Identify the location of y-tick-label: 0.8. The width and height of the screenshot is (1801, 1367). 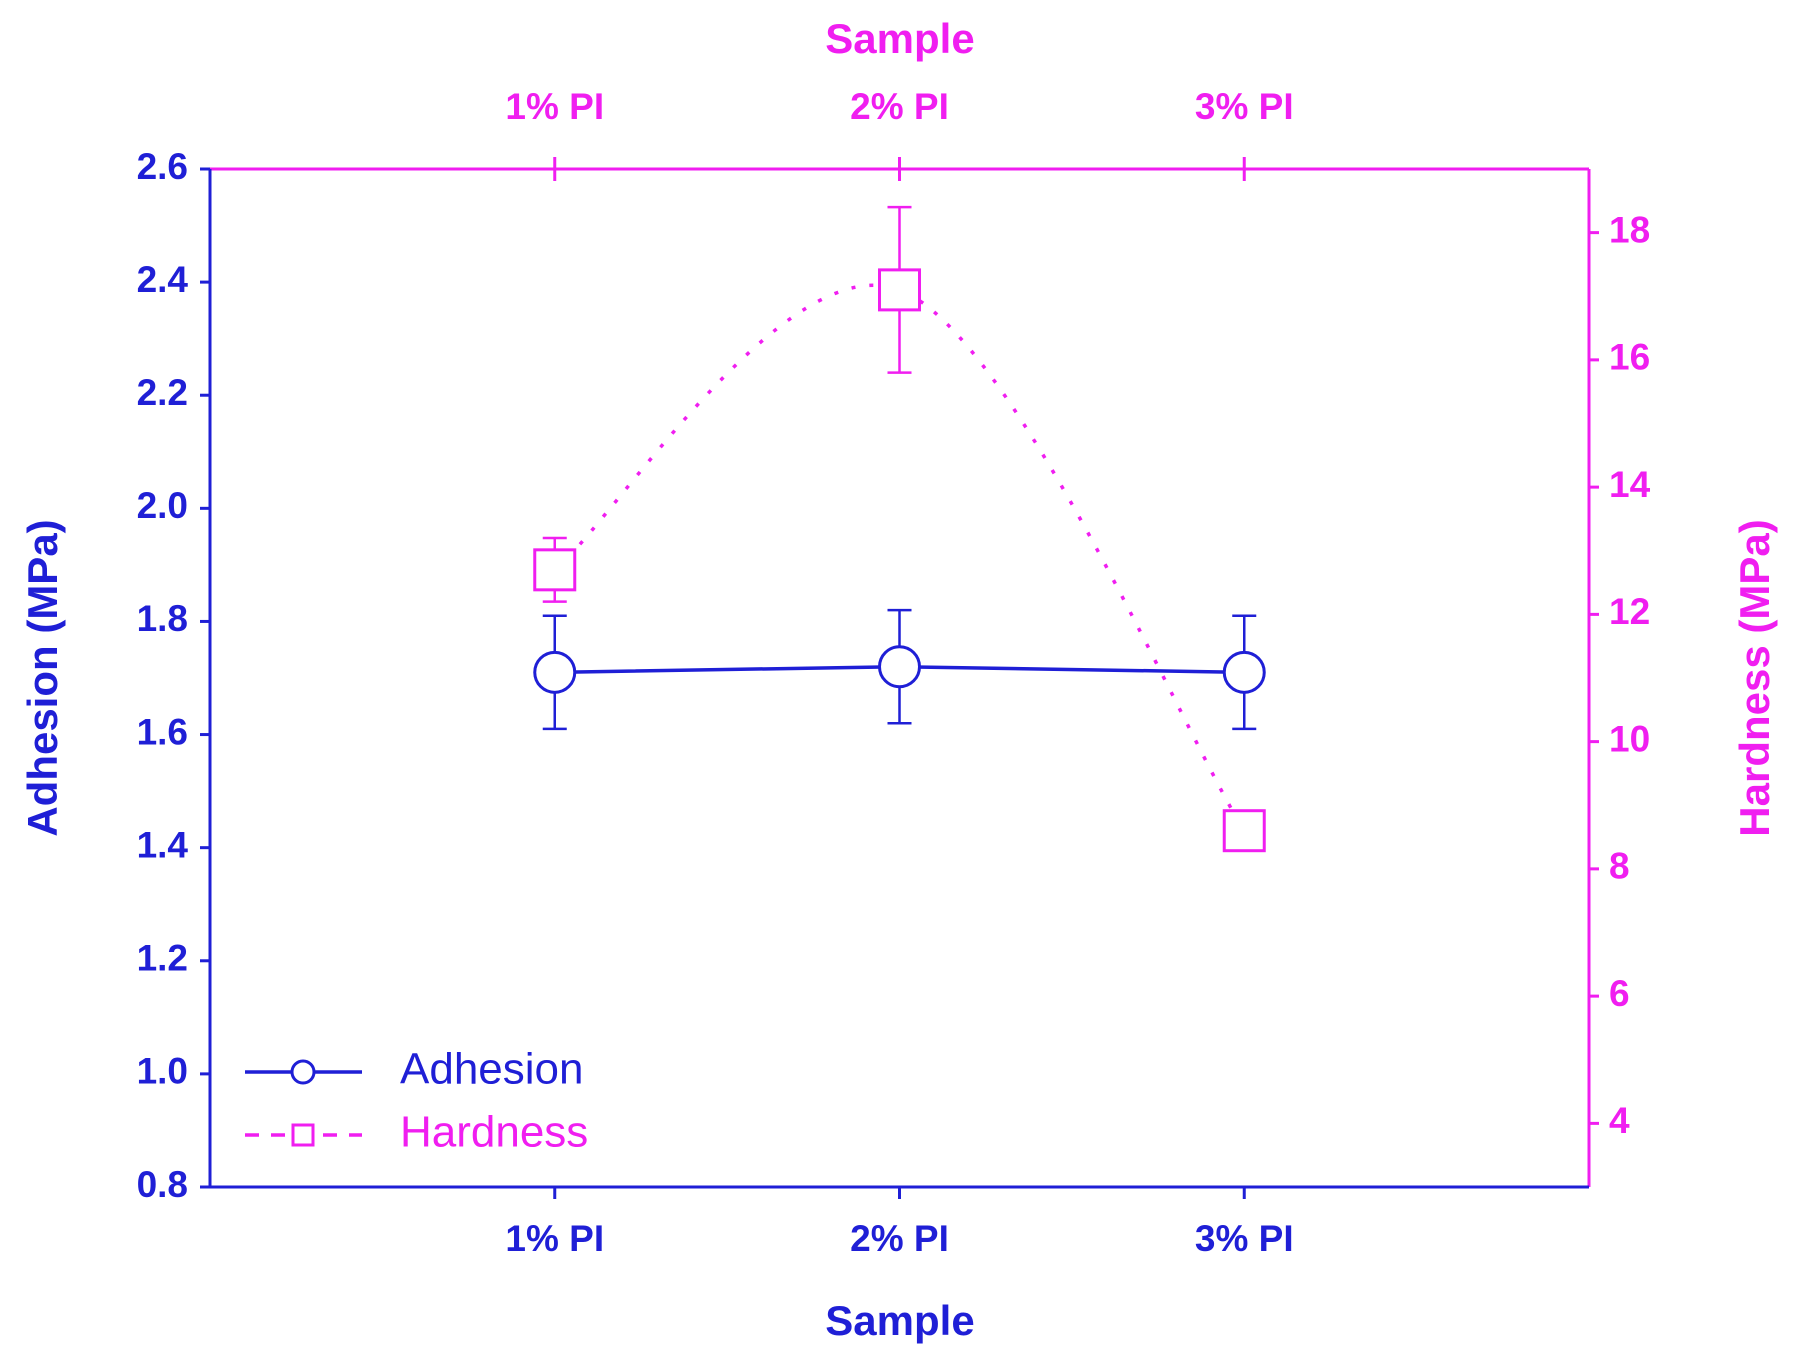
(162, 1184).